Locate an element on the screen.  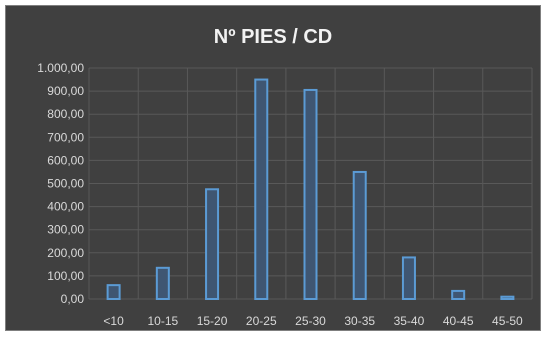
y-tick-label: 200,00 is located at coordinates (65, 253).